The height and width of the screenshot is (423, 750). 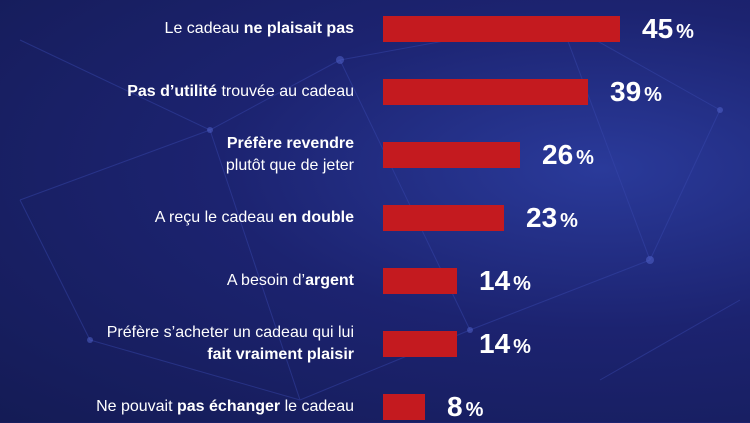 I want to click on category-label-bold-part: fait vraiment plaisir, so click(x=280, y=354).